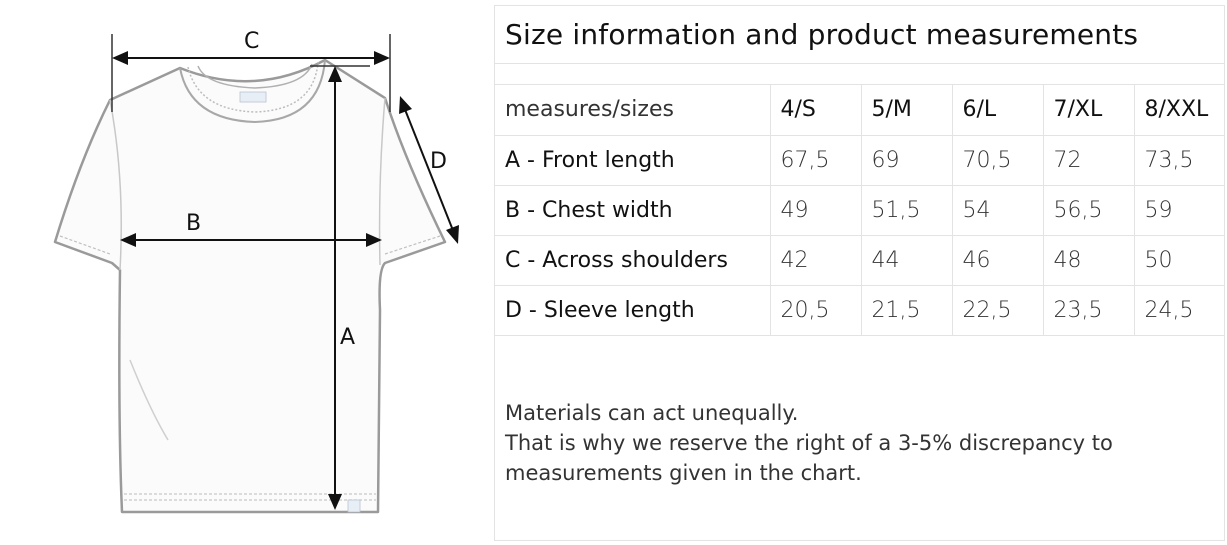 This screenshot has width=1227, height=545. Describe the element at coordinates (907, 260) in the screenshot. I see `cell-value: 44` at that location.